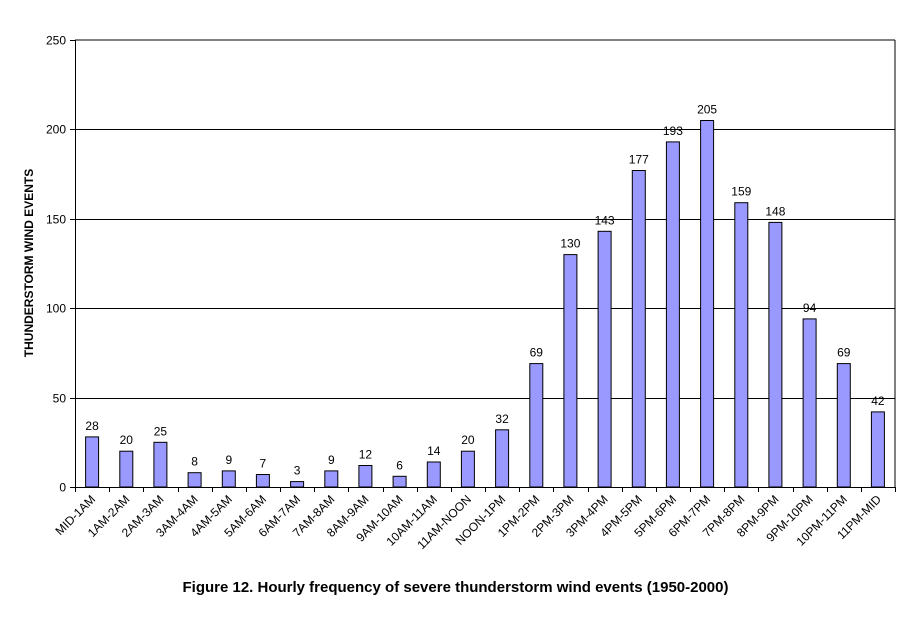 This screenshot has width=911, height=623. Describe the element at coordinates (62, 488) in the screenshot. I see `y-tick-label: 0` at that location.